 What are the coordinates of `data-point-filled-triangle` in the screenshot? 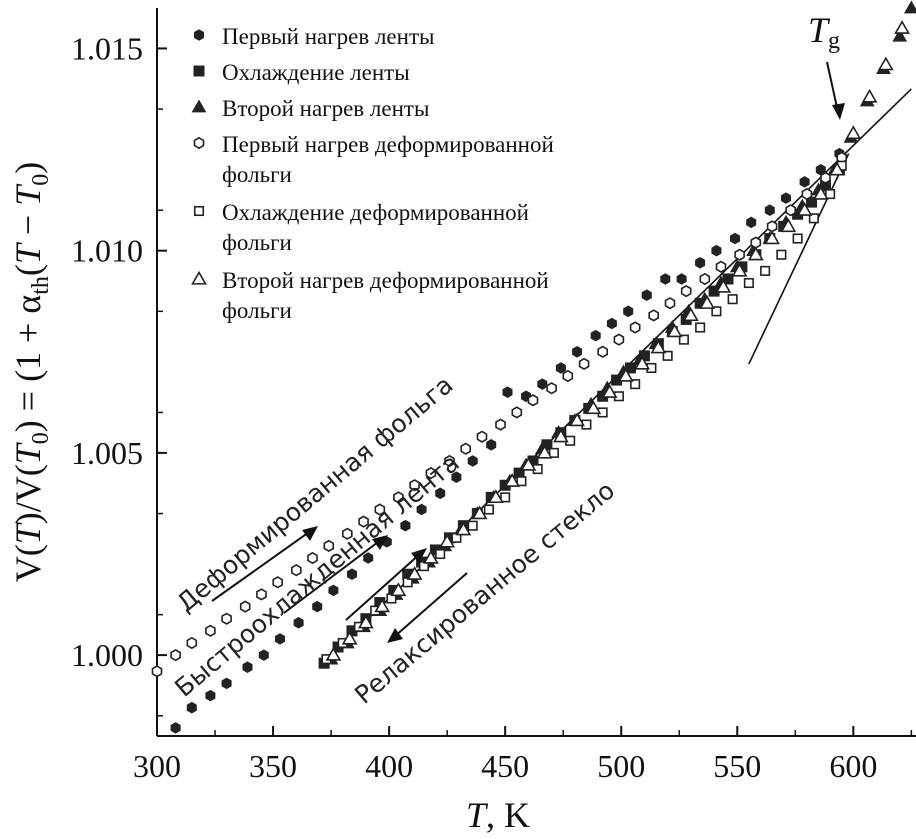 It's located at (900, 35).